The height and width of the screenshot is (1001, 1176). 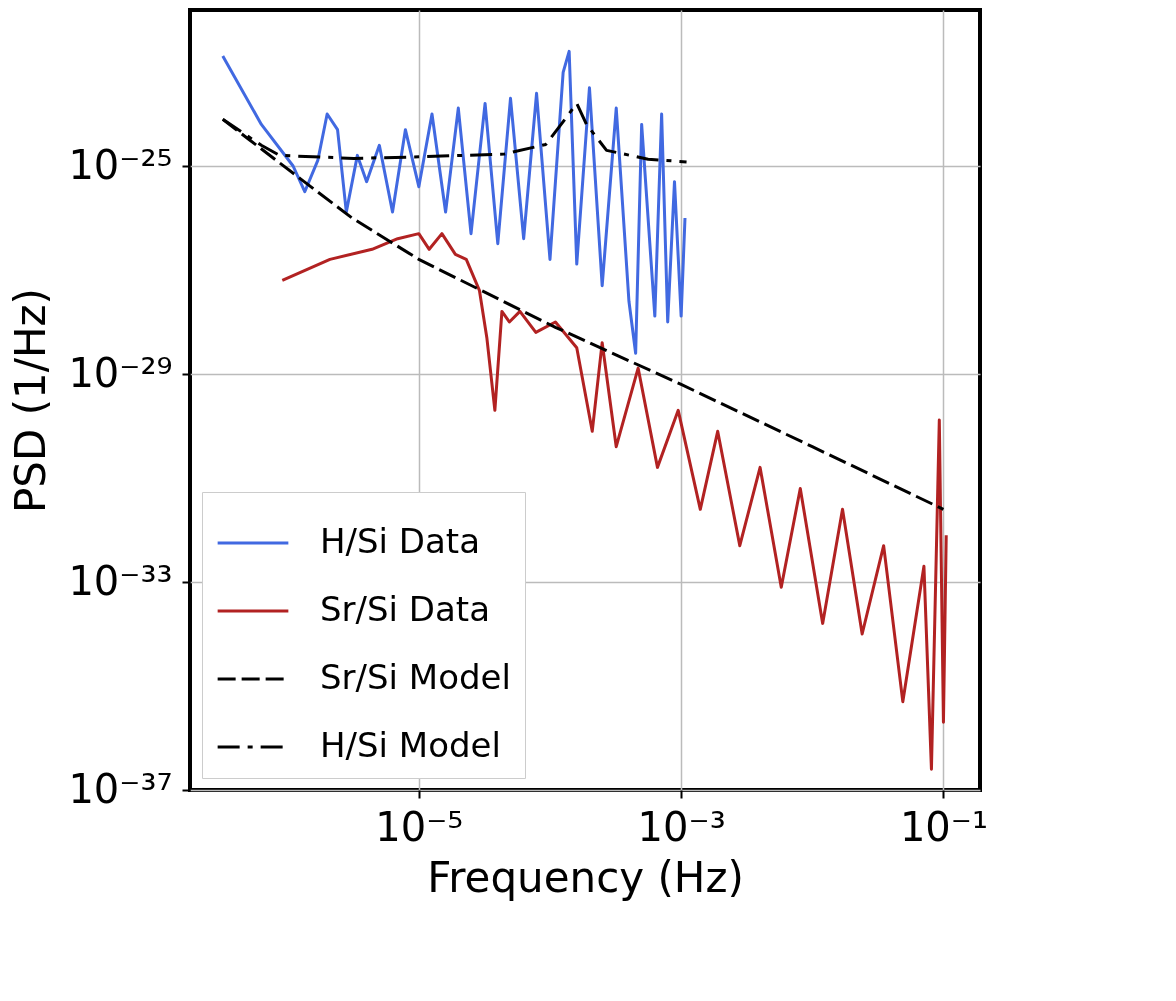 I want to click on legend-label: H/Si Data, so click(x=400, y=541).